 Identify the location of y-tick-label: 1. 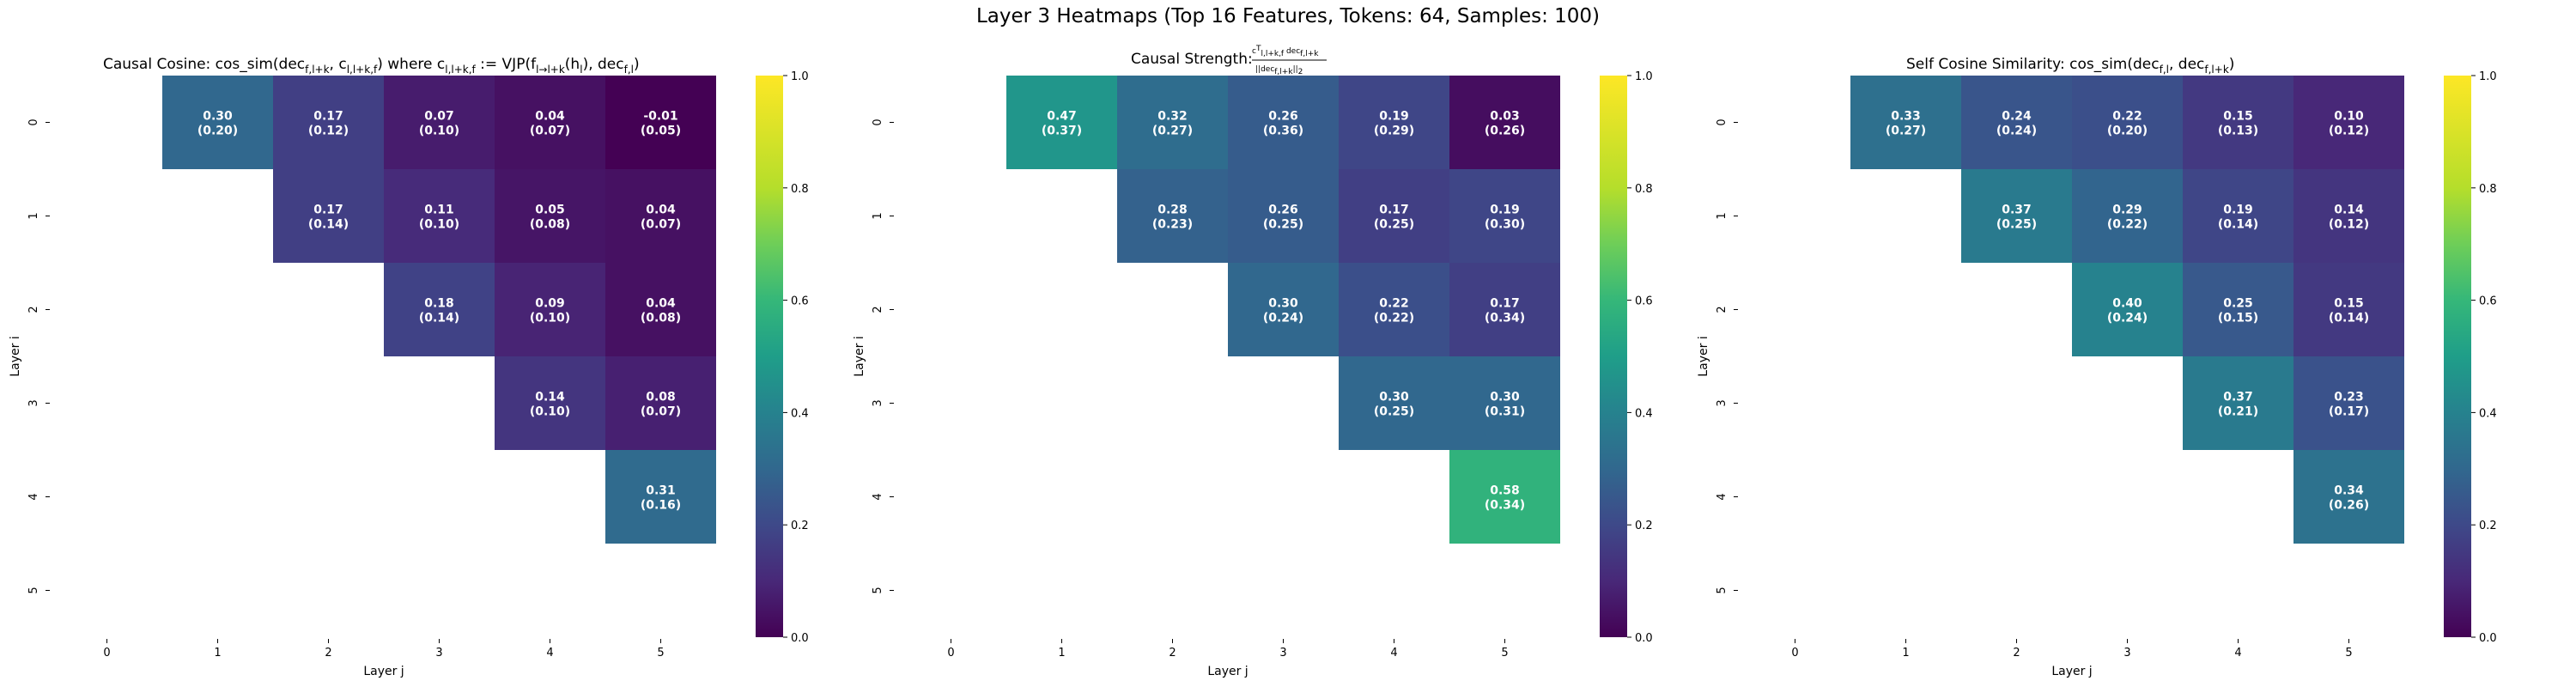
(33, 215).